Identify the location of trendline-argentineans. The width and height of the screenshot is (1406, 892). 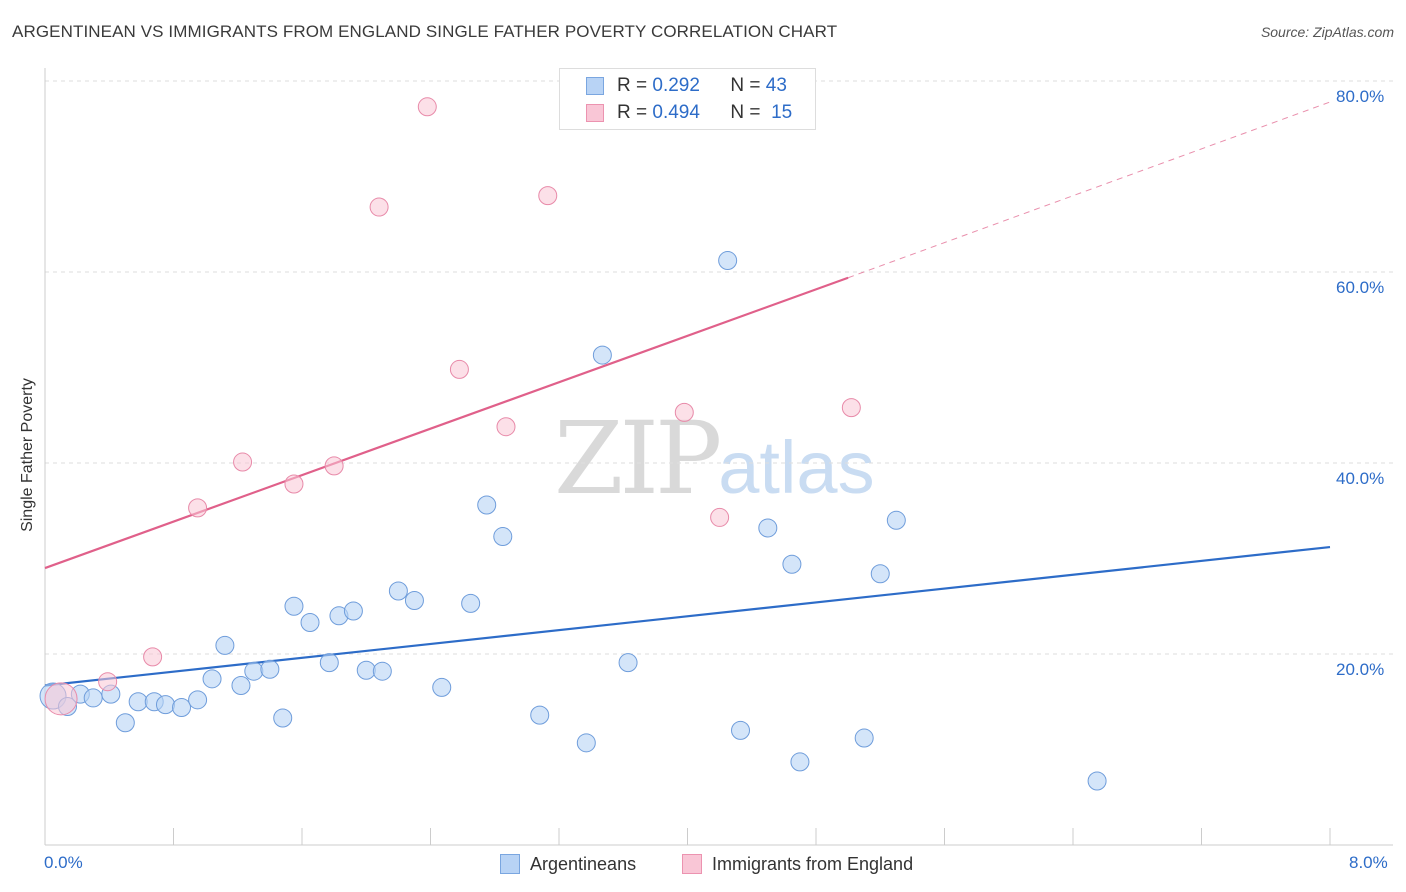
(687, 616).